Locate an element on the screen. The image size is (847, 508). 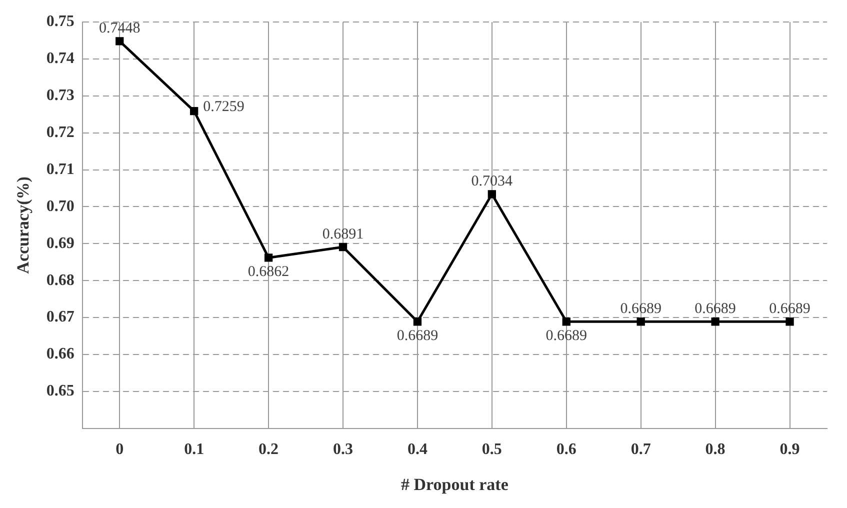
y-tick-label: 0.69 is located at coordinates (60, 243).